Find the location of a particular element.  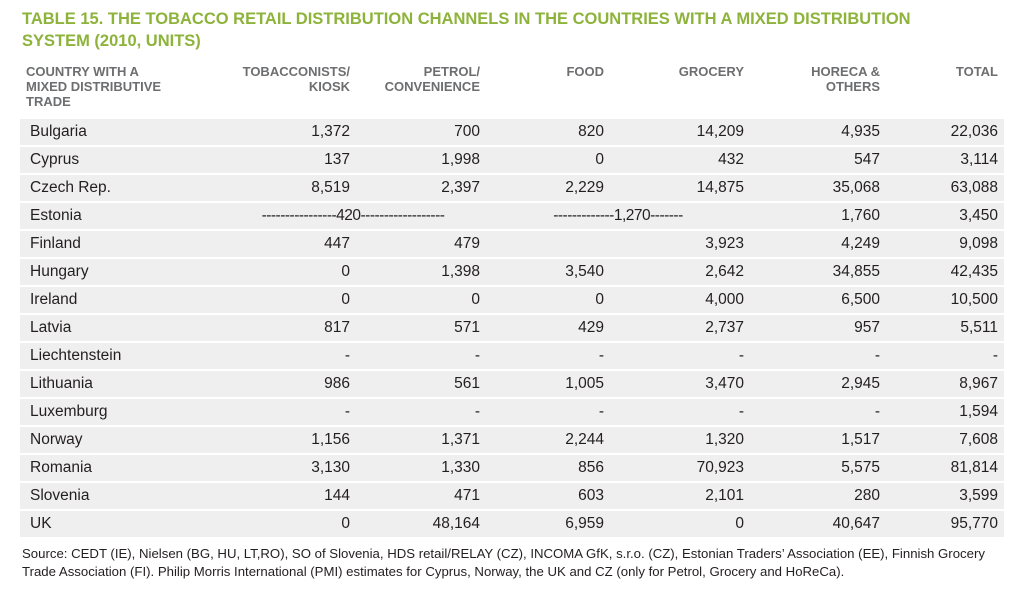

value-cell: 1,517 is located at coordinates (818, 439).